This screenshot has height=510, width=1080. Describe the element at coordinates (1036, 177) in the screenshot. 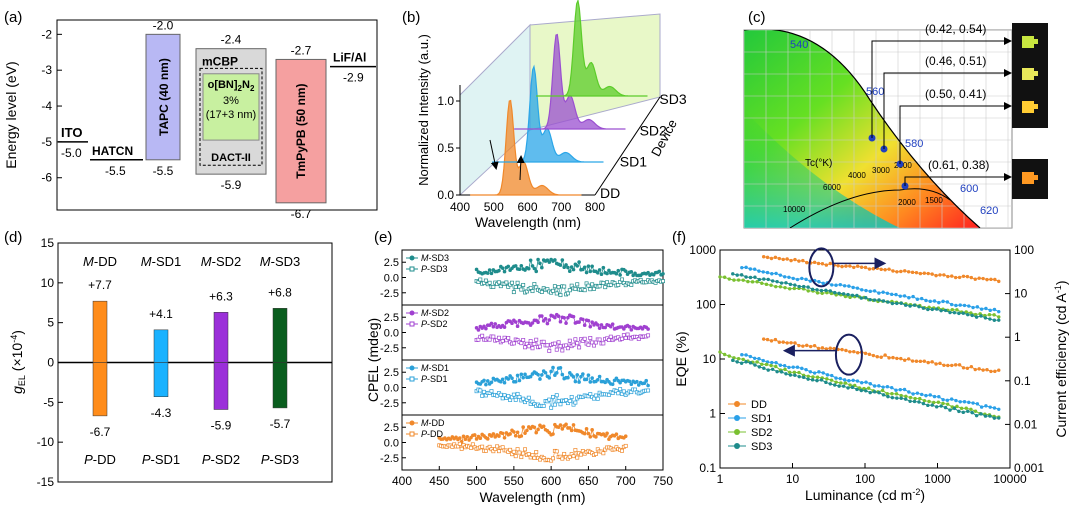

I see `device-tab` at that location.